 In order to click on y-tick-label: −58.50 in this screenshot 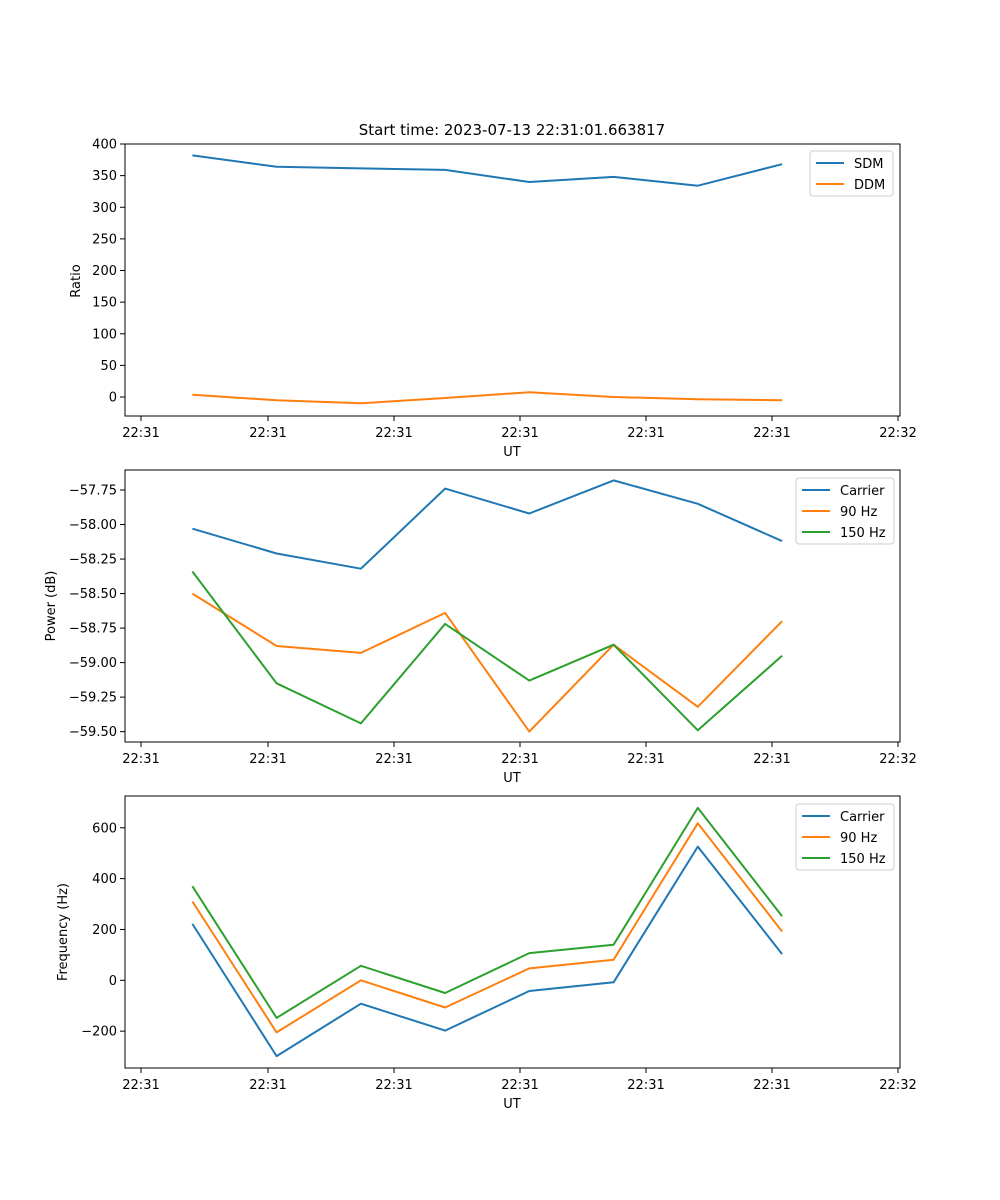, I will do `click(93, 594)`.